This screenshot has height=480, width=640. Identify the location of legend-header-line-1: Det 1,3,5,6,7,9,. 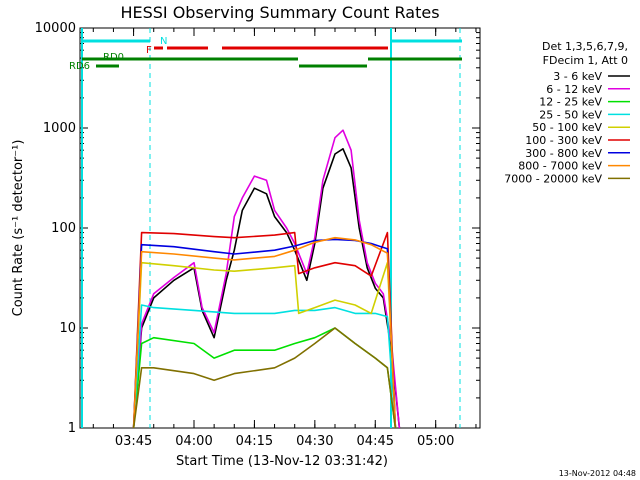
(585, 46).